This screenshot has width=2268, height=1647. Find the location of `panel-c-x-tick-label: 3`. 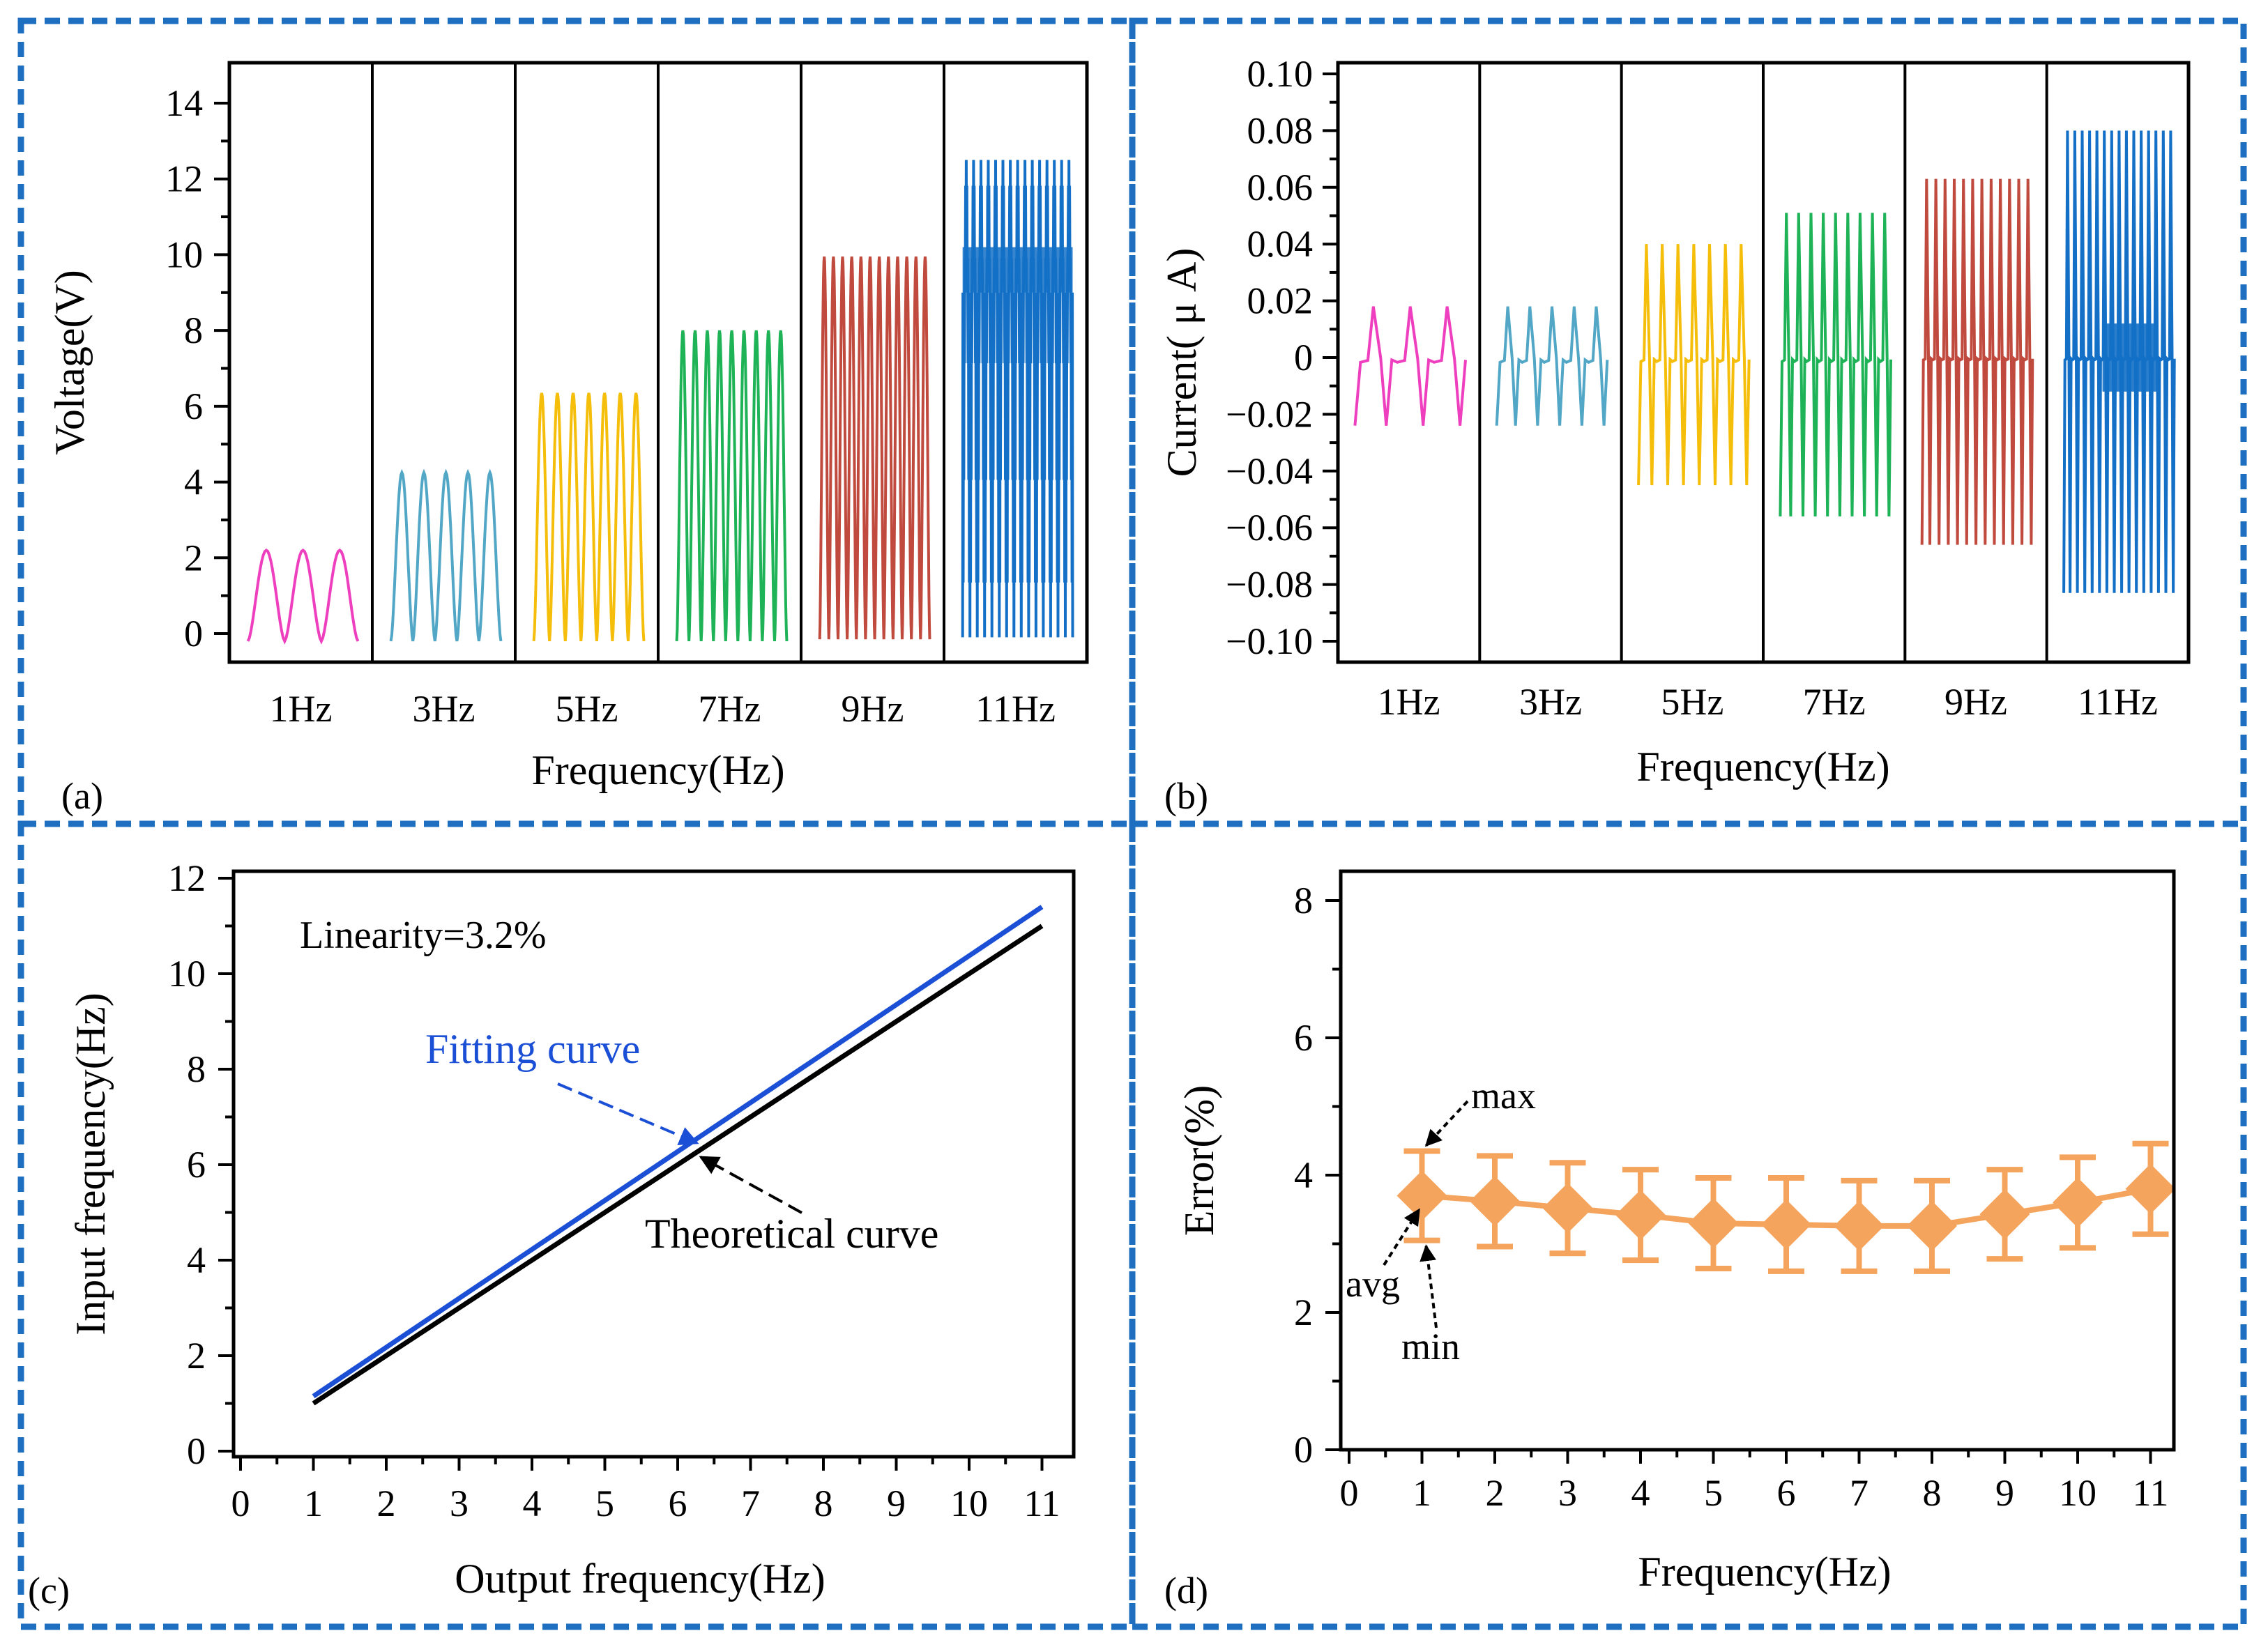

panel-c-x-tick-label: 3 is located at coordinates (459, 1503).